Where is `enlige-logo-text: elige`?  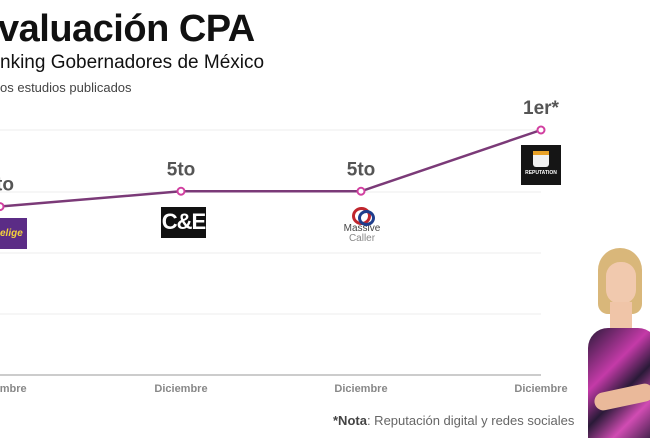
enlige-logo-text: elige is located at coordinates (11, 233).